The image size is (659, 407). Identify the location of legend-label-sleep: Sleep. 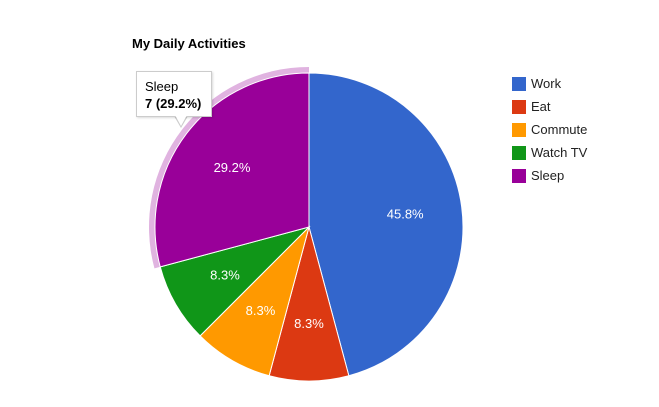
(548, 175).